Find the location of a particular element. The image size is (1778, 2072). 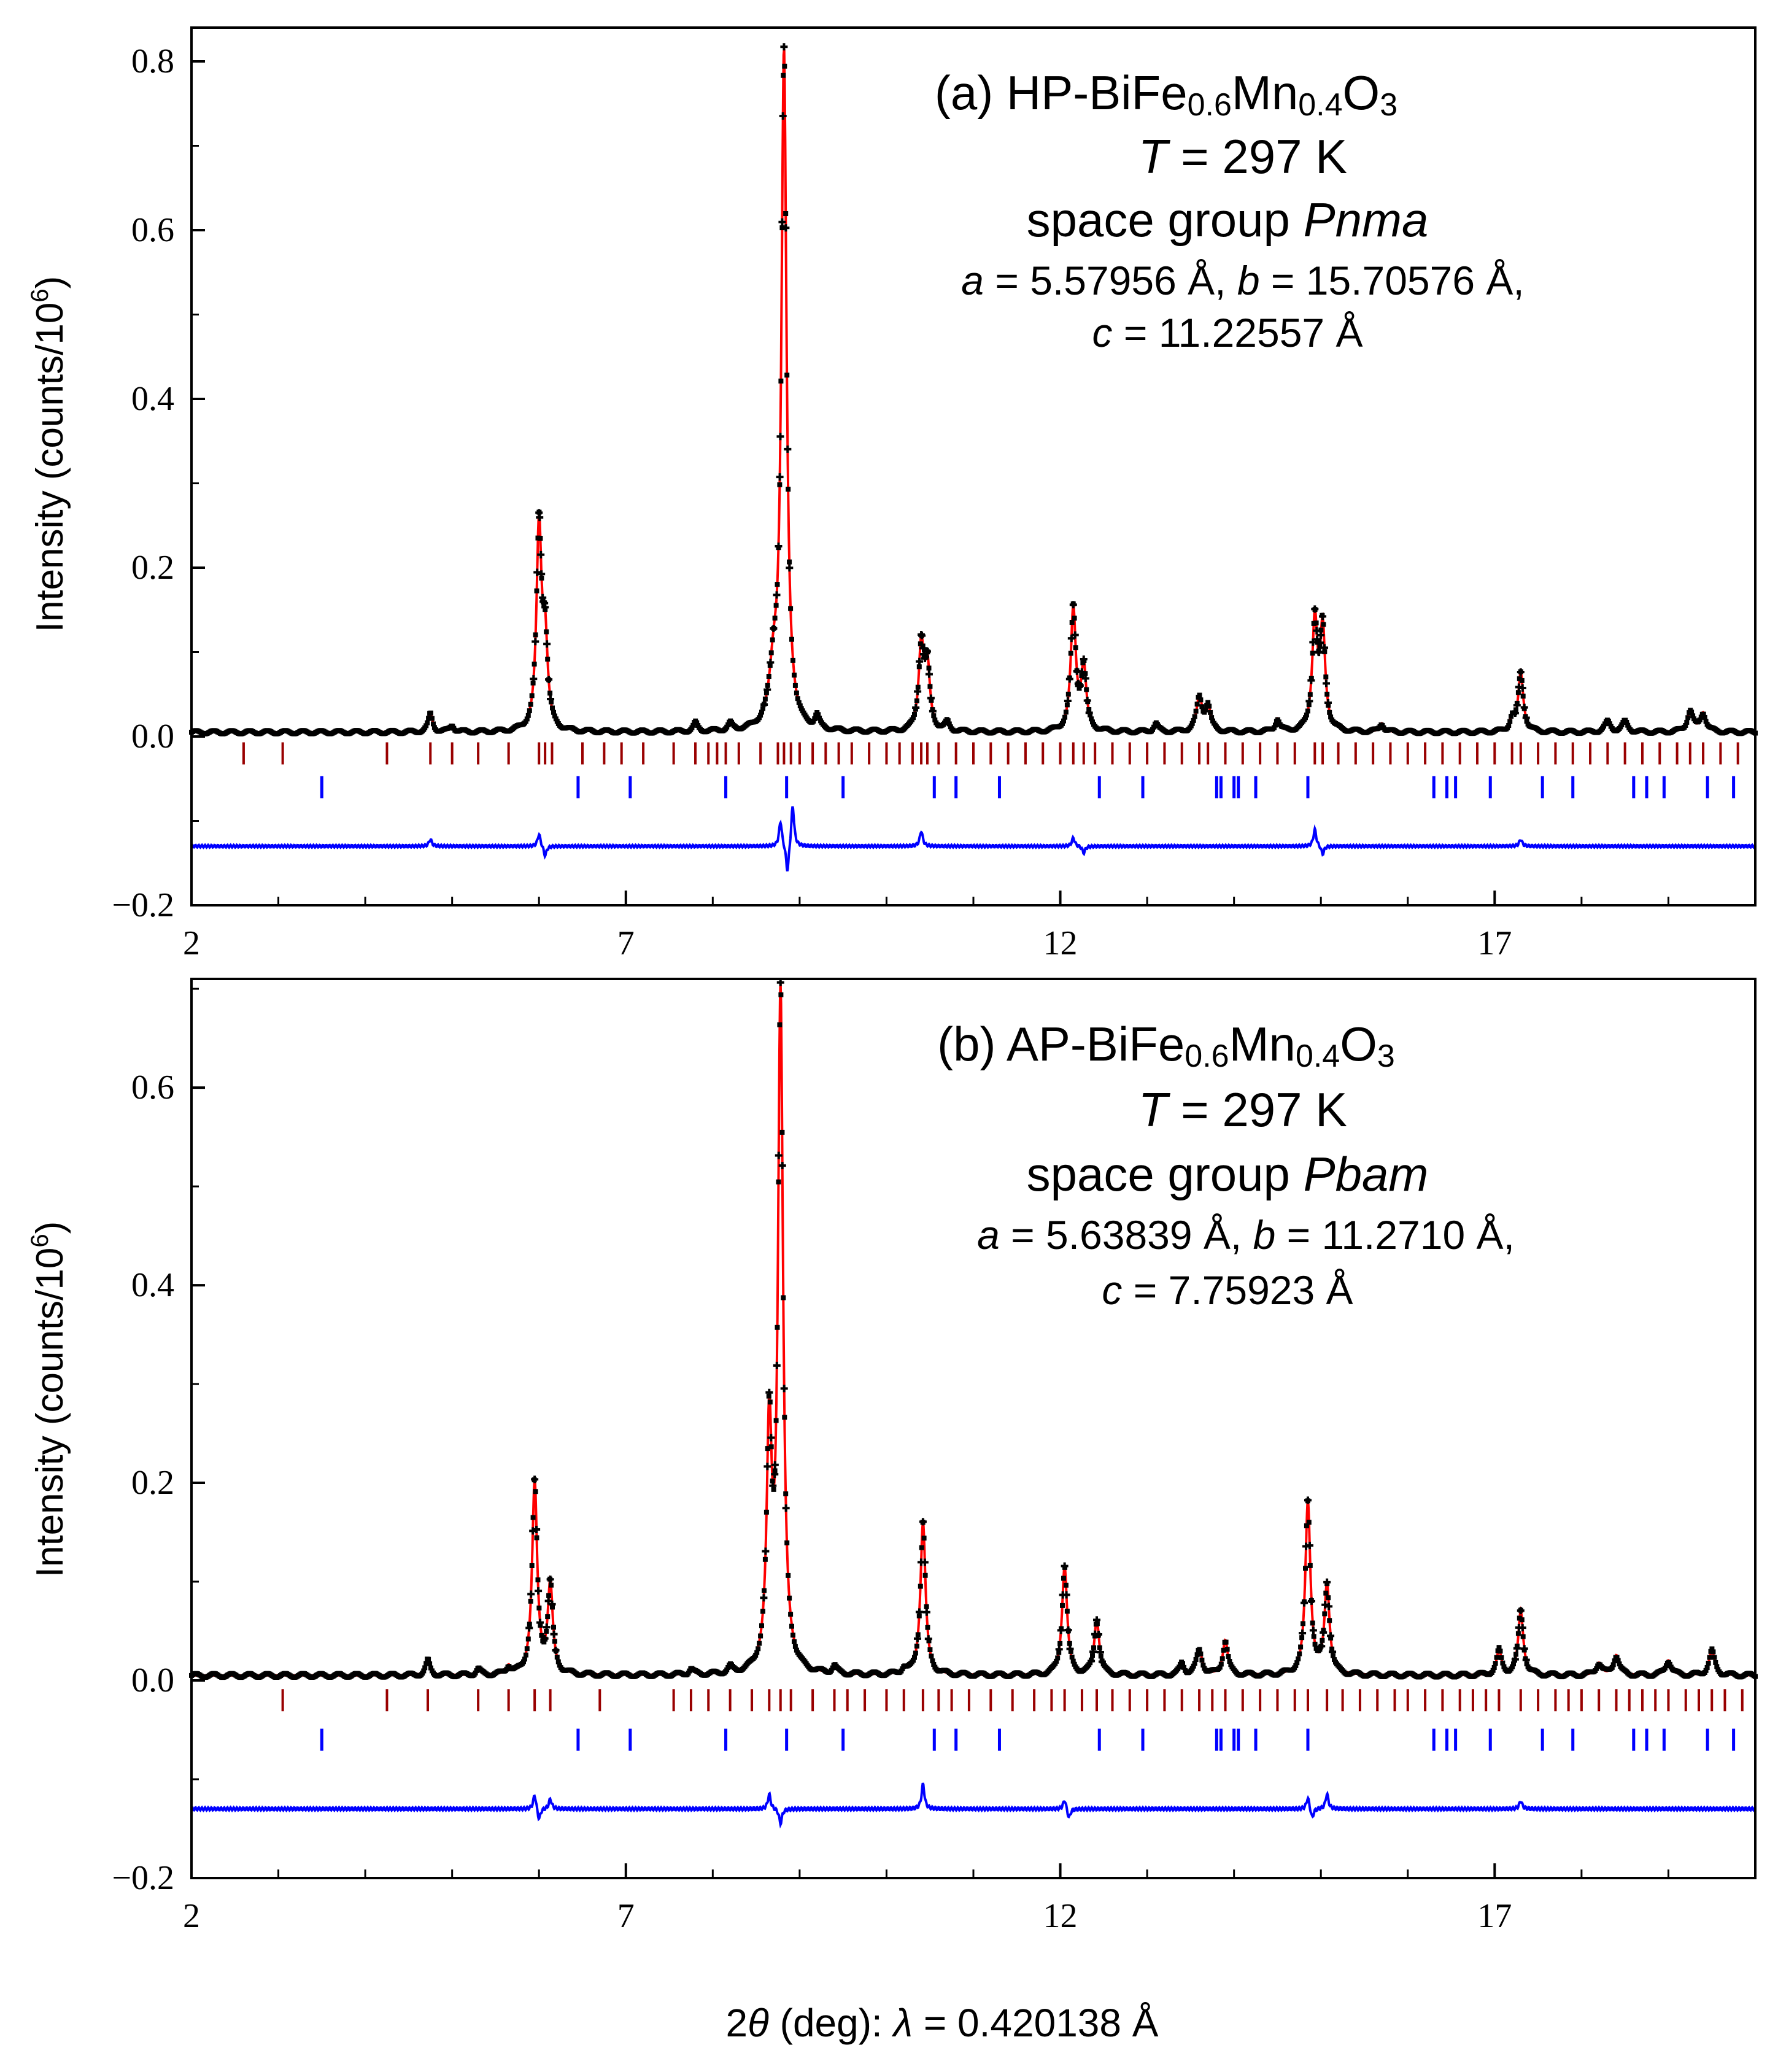

panel-b-difference-curve is located at coordinates (973, 1805).